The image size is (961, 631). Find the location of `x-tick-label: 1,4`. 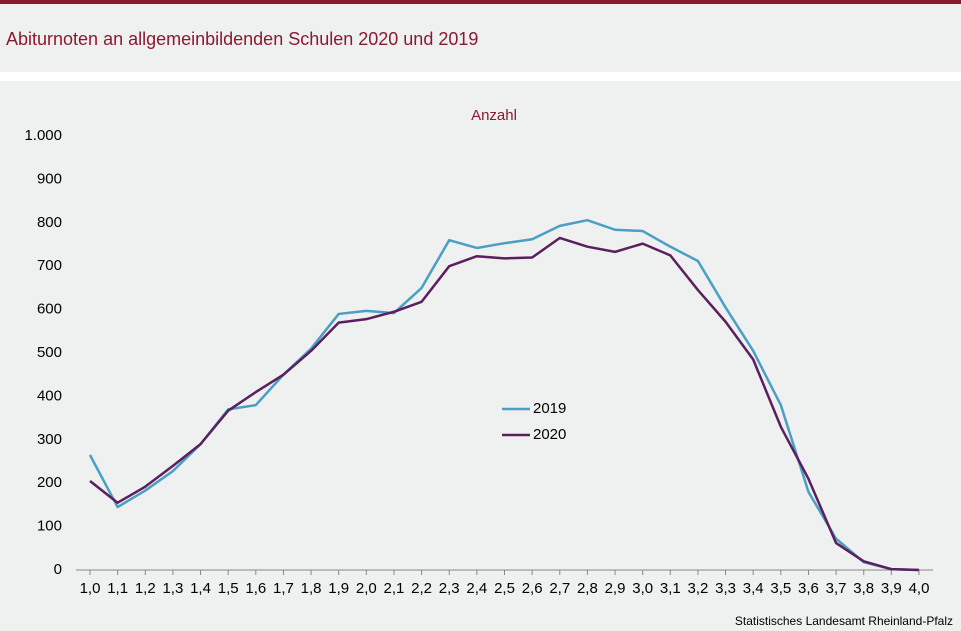

x-tick-label: 1,4 is located at coordinates (200, 588).